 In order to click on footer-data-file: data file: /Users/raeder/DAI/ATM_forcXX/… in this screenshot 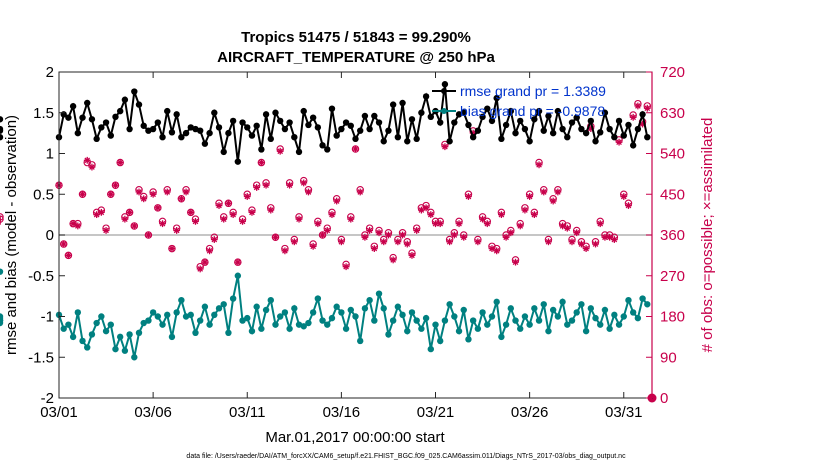, I will do `click(406, 456)`.